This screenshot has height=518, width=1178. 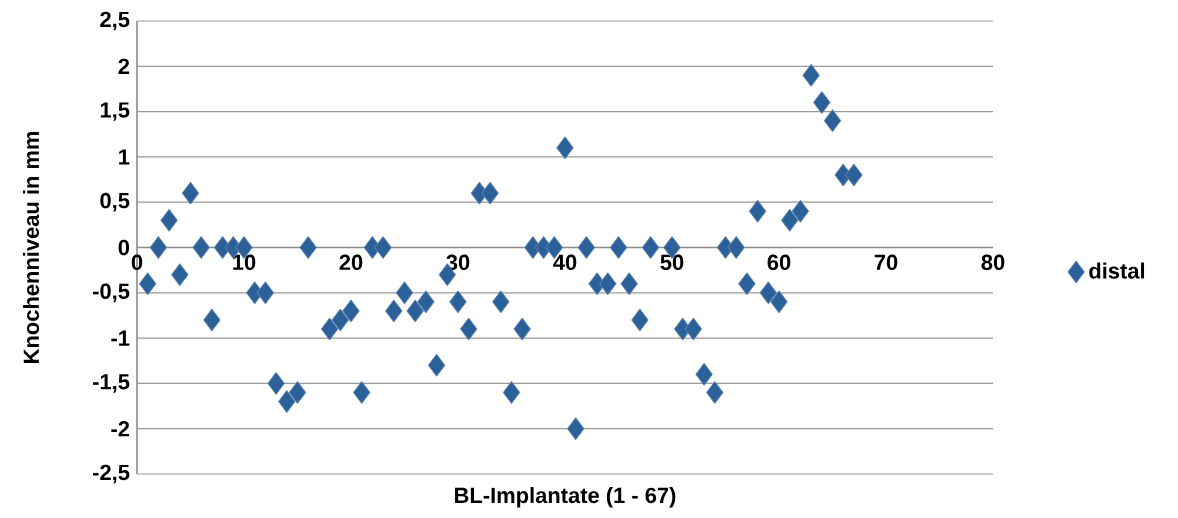 I want to click on x-tick-label: 50, so click(x=672, y=262).